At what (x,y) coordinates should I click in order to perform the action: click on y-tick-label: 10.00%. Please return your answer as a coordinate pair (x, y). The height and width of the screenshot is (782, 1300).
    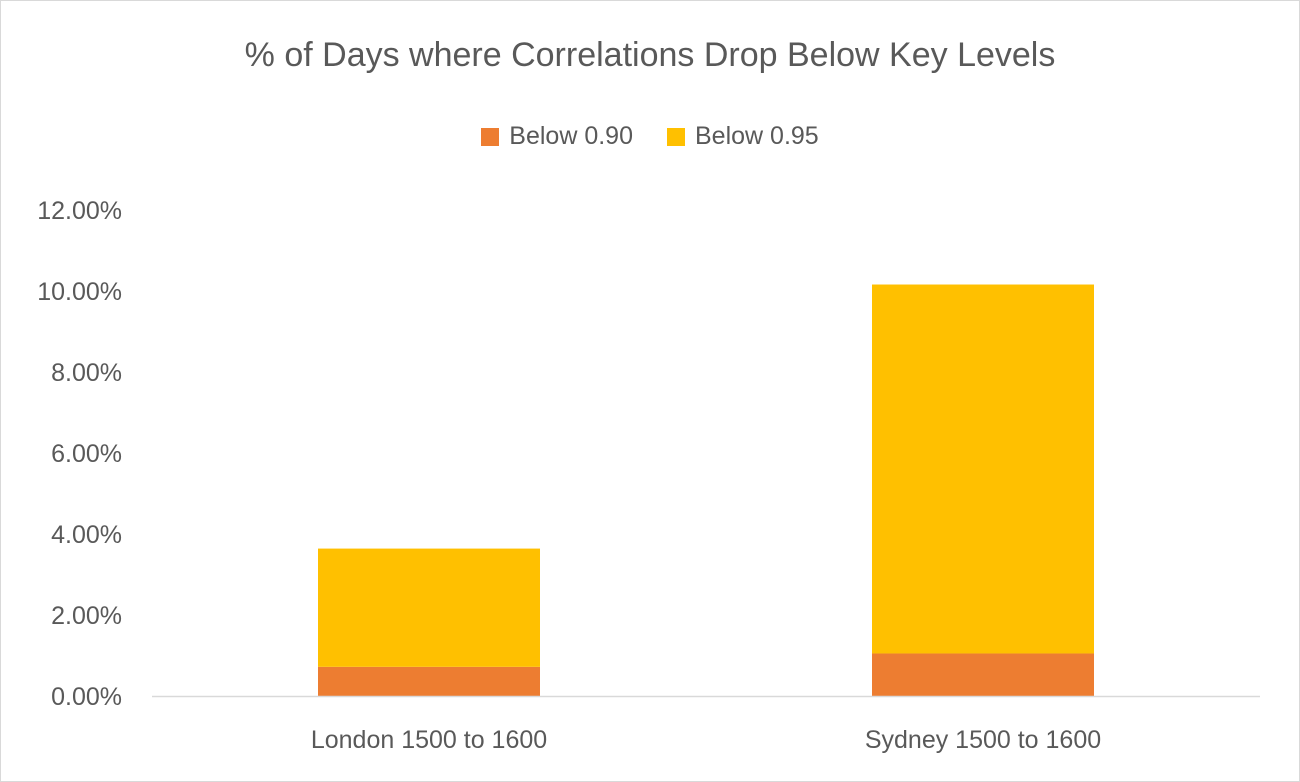
    Looking at the image, I should click on (79, 292).